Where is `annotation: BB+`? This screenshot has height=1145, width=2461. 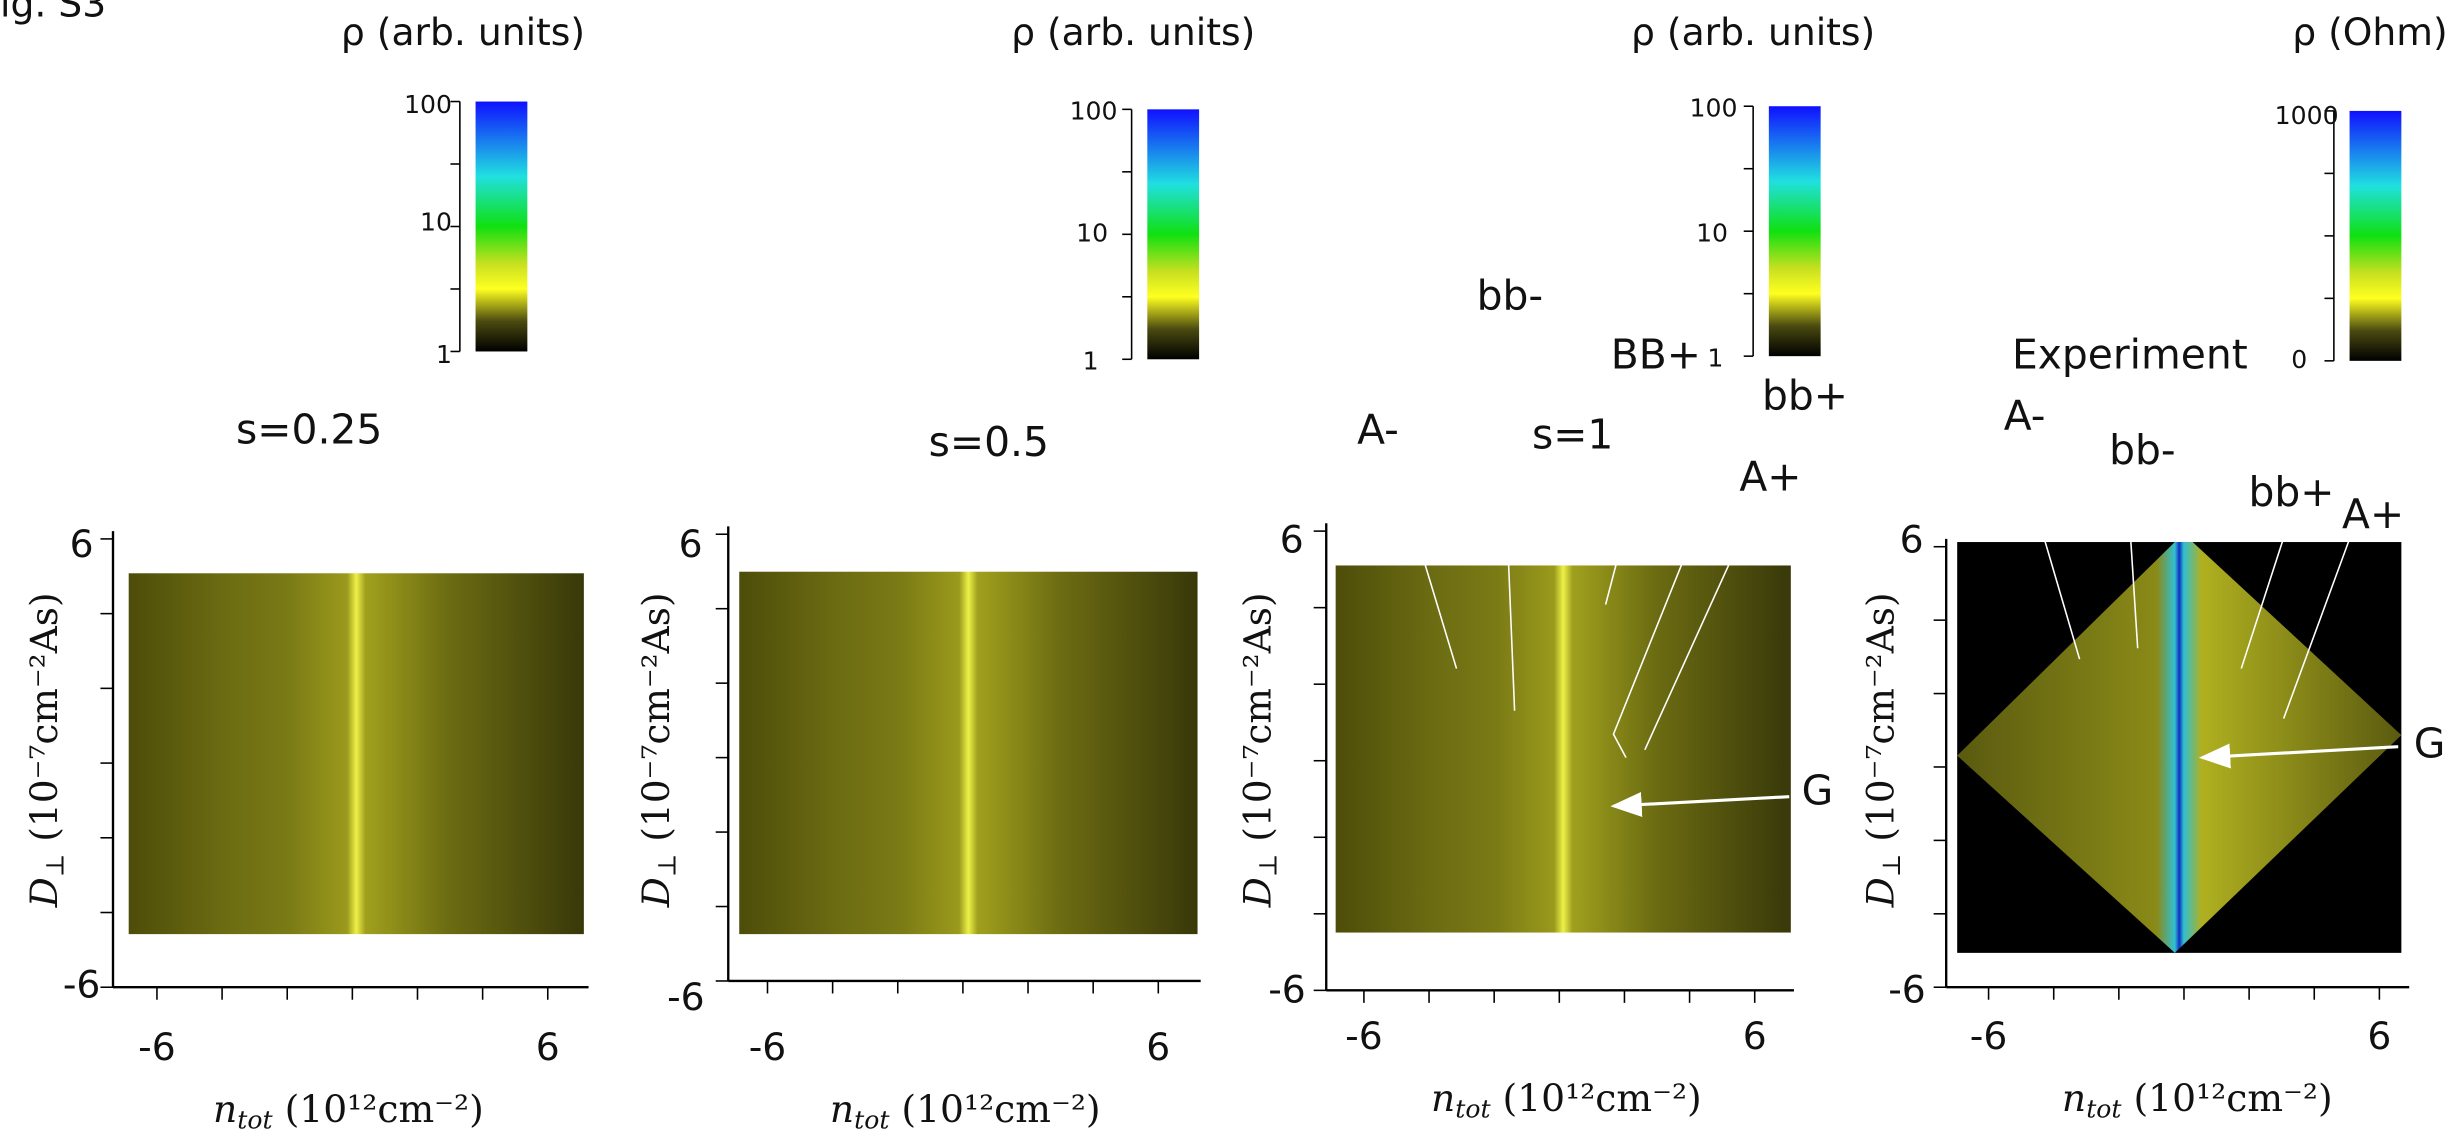
annotation: BB+ is located at coordinates (1656, 355).